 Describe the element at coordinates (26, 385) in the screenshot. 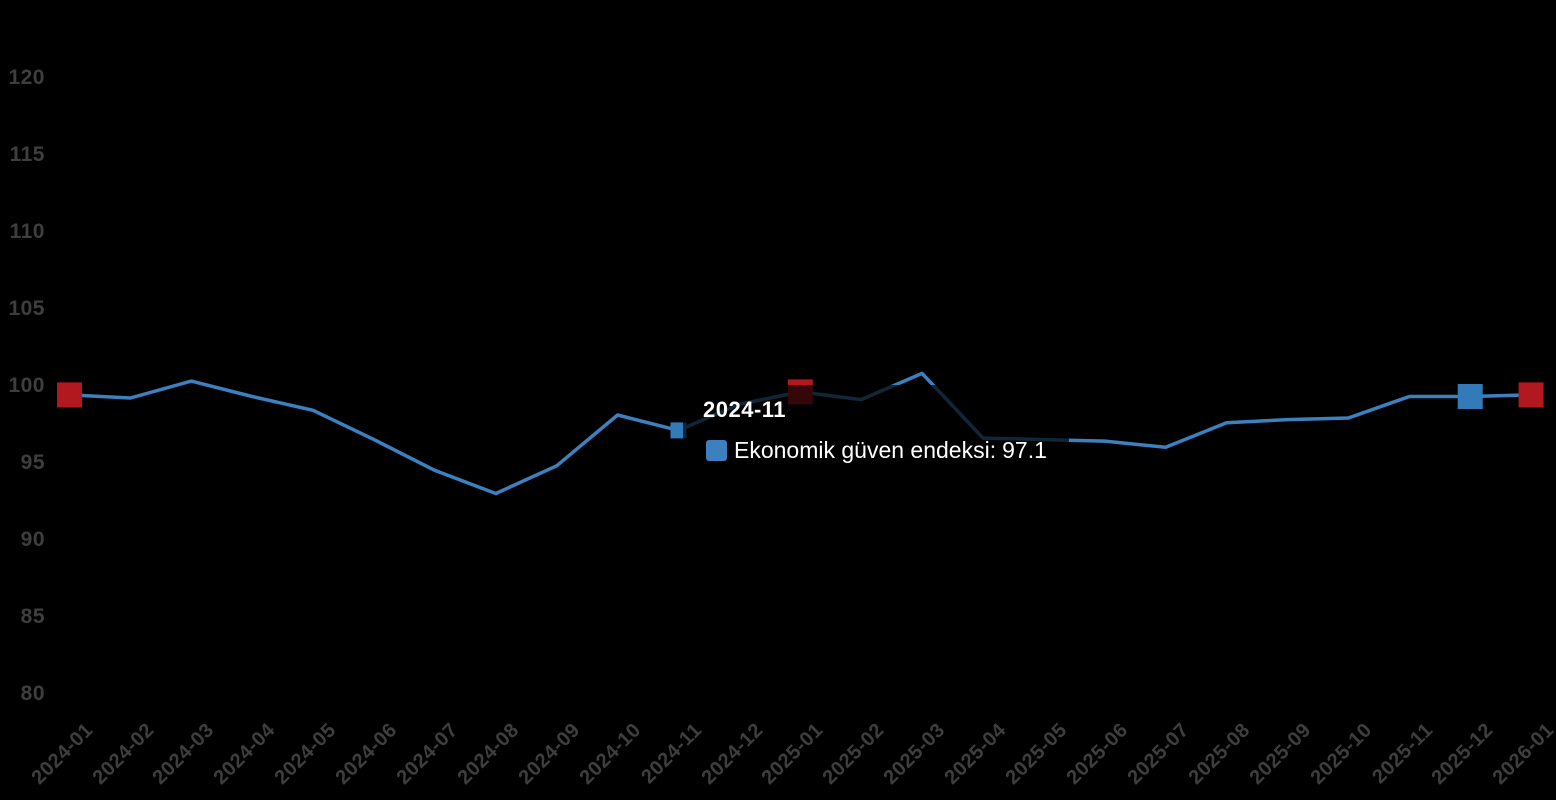

I see `y-axis-label-100: 100` at that location.